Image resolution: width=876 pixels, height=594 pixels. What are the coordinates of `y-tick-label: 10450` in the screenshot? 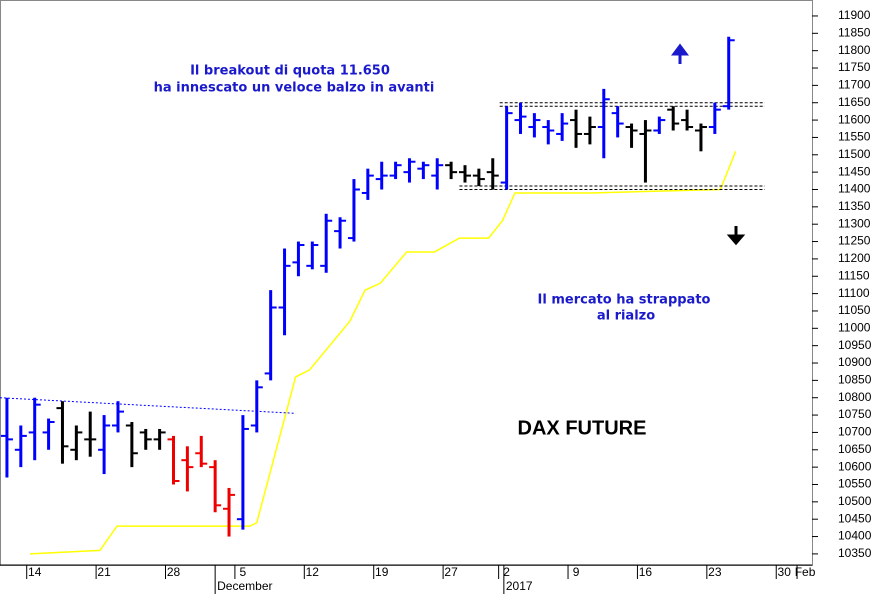 It's located at (855, 518).